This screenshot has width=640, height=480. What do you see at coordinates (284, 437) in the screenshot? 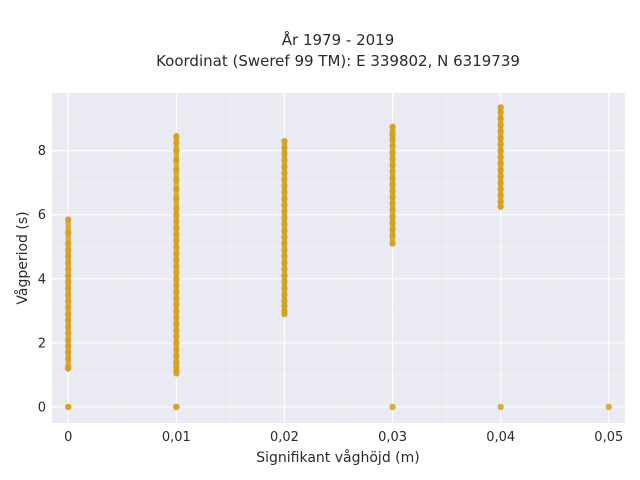
I see `x-tick-label: 0,02` at bounding box center [284, 437].